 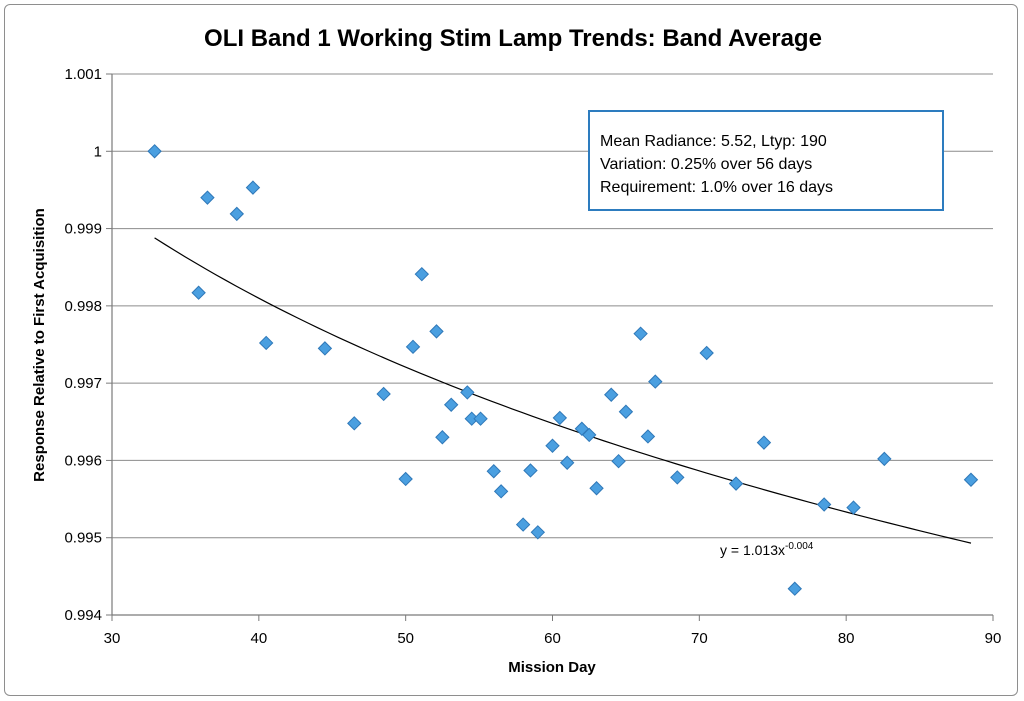 I want to click on x-axis-label: Mission Day, so click(x=552, y=667).